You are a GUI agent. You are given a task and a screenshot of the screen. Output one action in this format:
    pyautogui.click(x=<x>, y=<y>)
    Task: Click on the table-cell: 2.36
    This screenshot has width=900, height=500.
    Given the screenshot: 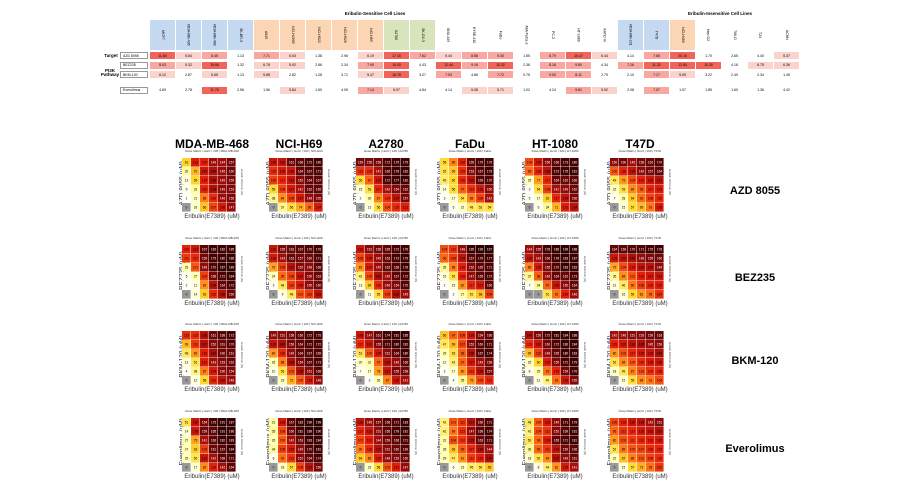 What is the action you would take?
    pyautogui.click(x=527, y=65)
    